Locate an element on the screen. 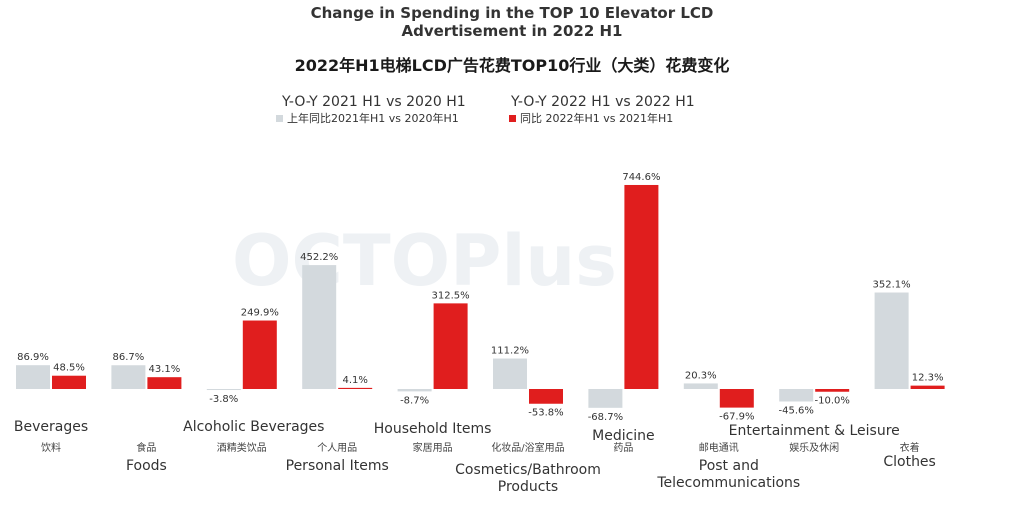 This screenshot has height=505, width=1024. category-en-0: Beverages is located at coordinates (51, 427).